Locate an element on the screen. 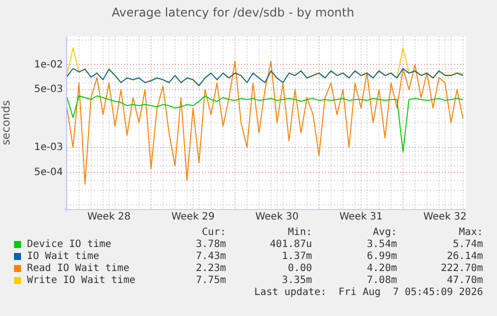 The height and width of the screenshot is (316, 497). y-tick-label: 1e-02 is located at coordinates (48, 64).